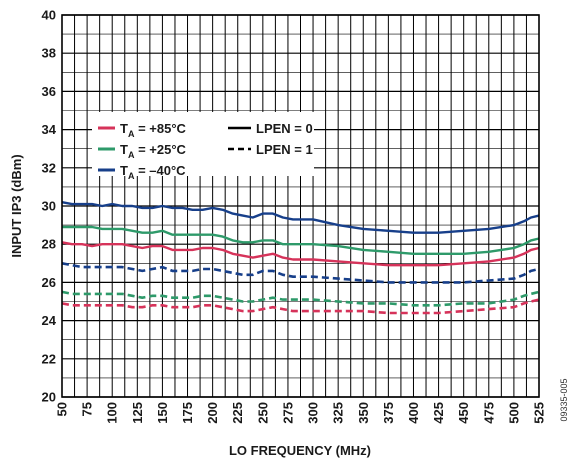 Image resolution: width=574 pixels, height=462 pixels. What do you see at coordinates (262, 413) in the screenshot?
I see `x-tick-label: 250` at bounding box center [262, 413].